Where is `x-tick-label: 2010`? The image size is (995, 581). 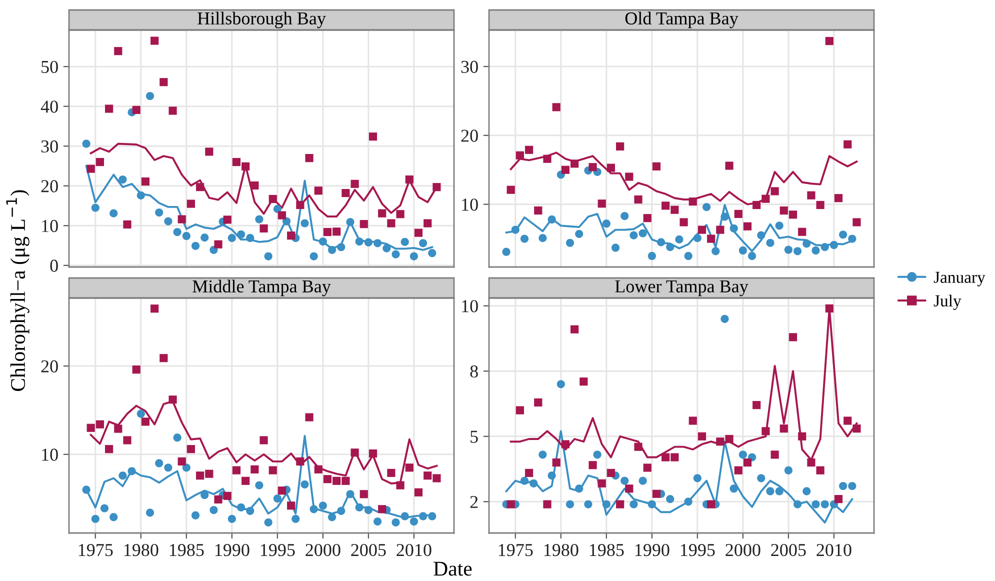
x-tick-label: 2010 is located at coordinates (414, 550).